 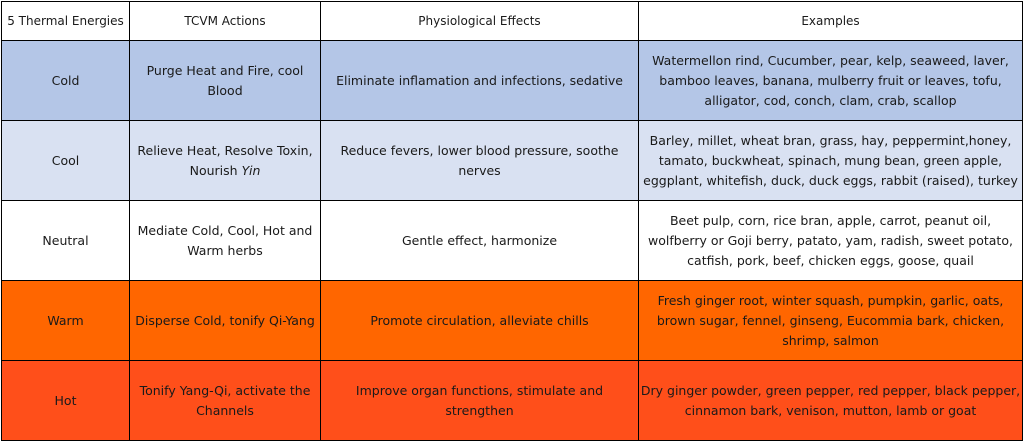 What do you see at coordinates (830, 21) in the screenshot?
I see `header-examples: Examples` at bounding box center [830, 21].